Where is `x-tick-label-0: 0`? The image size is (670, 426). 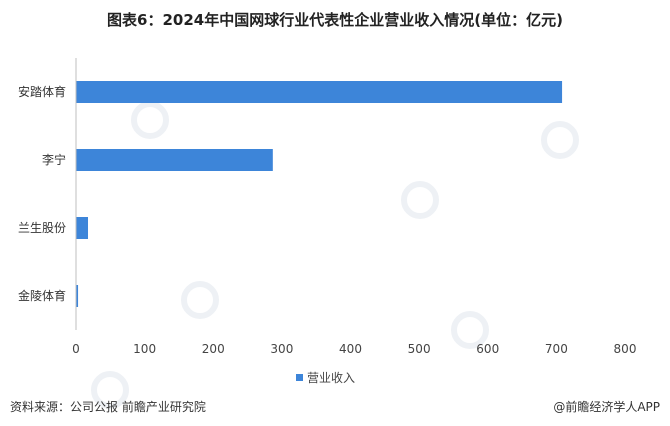 x-tick-label-0: 0 is located at coordinates (76, 349).